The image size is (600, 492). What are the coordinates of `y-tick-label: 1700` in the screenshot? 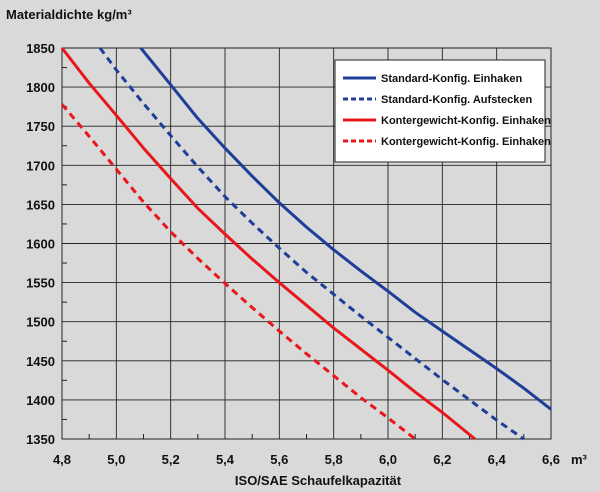 It's located at (40, 165).